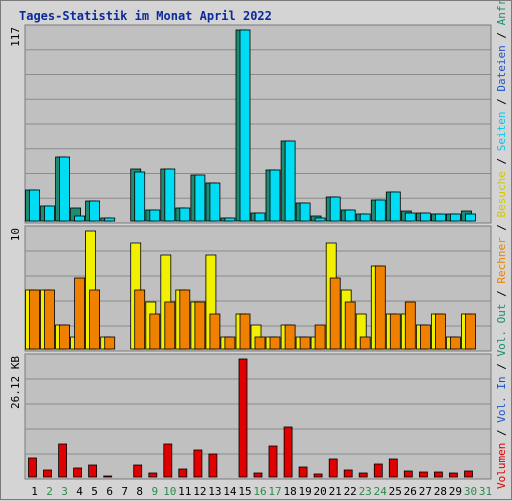 This screenshot has height=501, width=512. I want to click on x-tick-label: 16, so click(259, 491).